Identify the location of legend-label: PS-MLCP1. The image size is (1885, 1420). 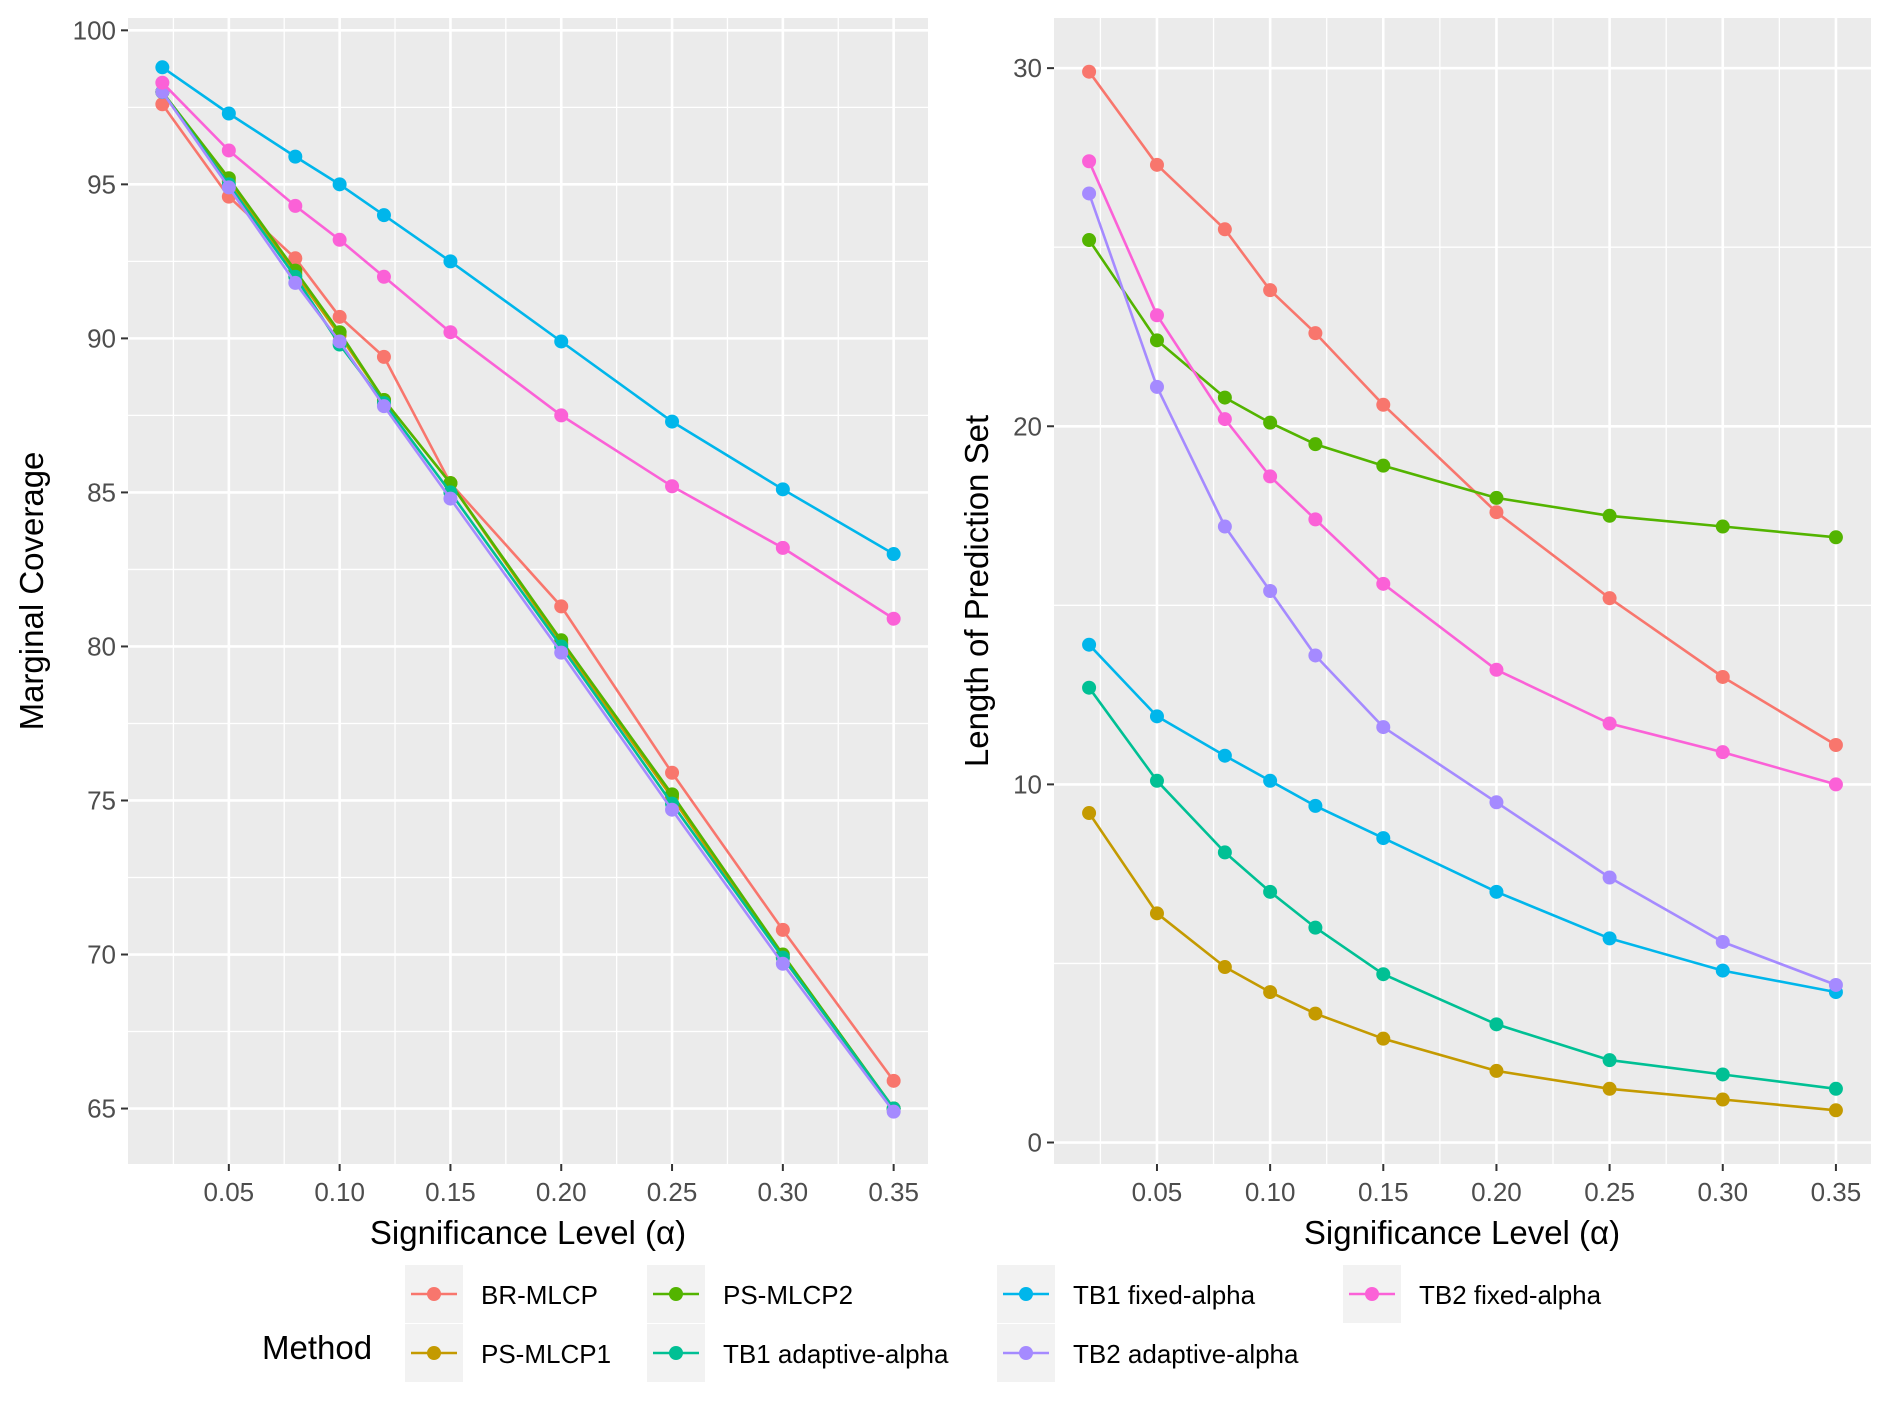
(546, 1354).